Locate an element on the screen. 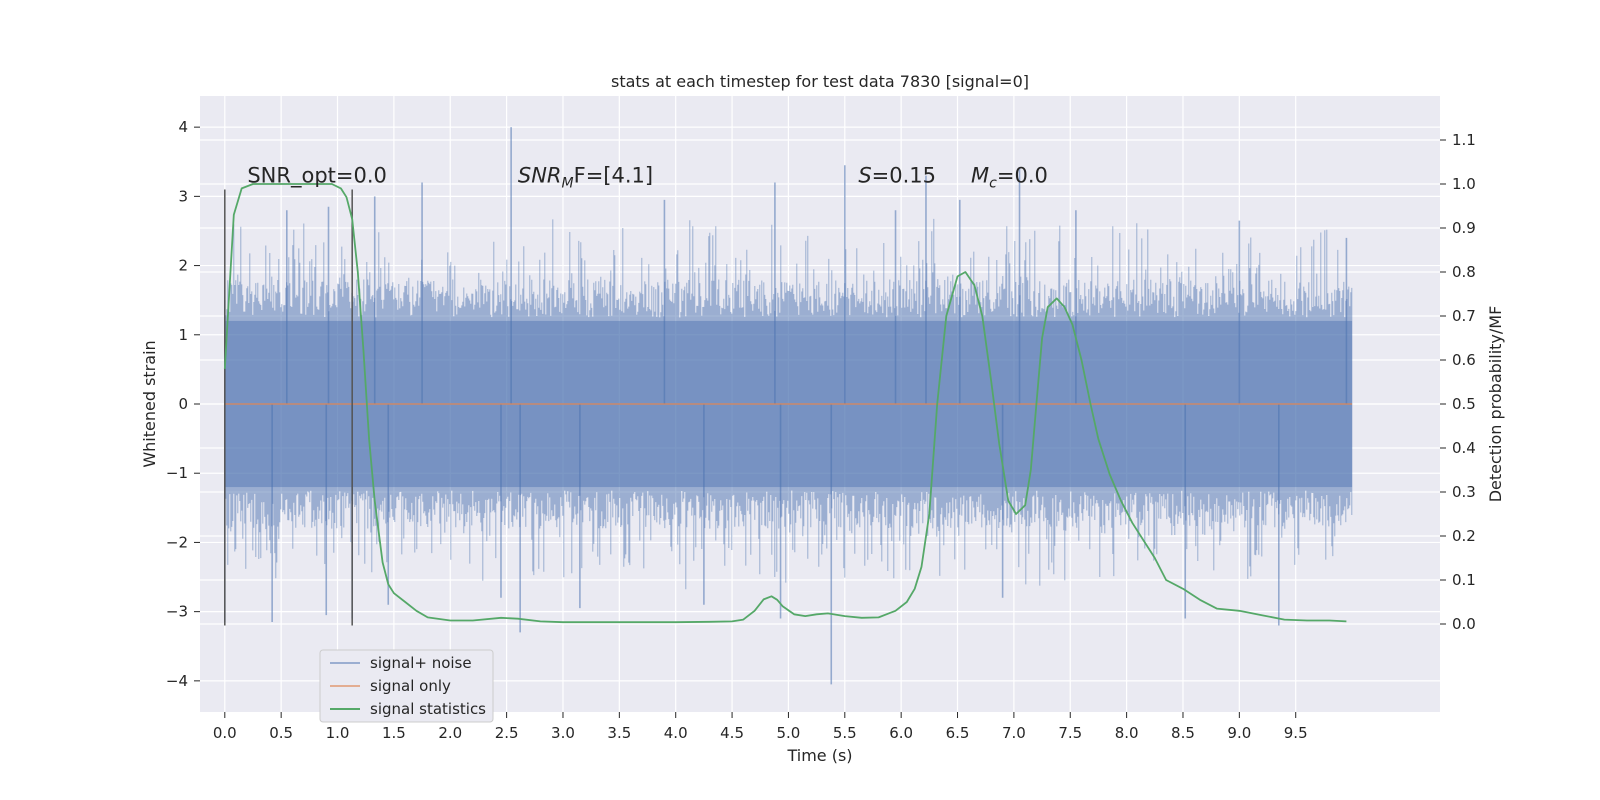 The image size is (1600, 800). y-right-tick-label: 0.4 is located at coordinates (1464, 448).